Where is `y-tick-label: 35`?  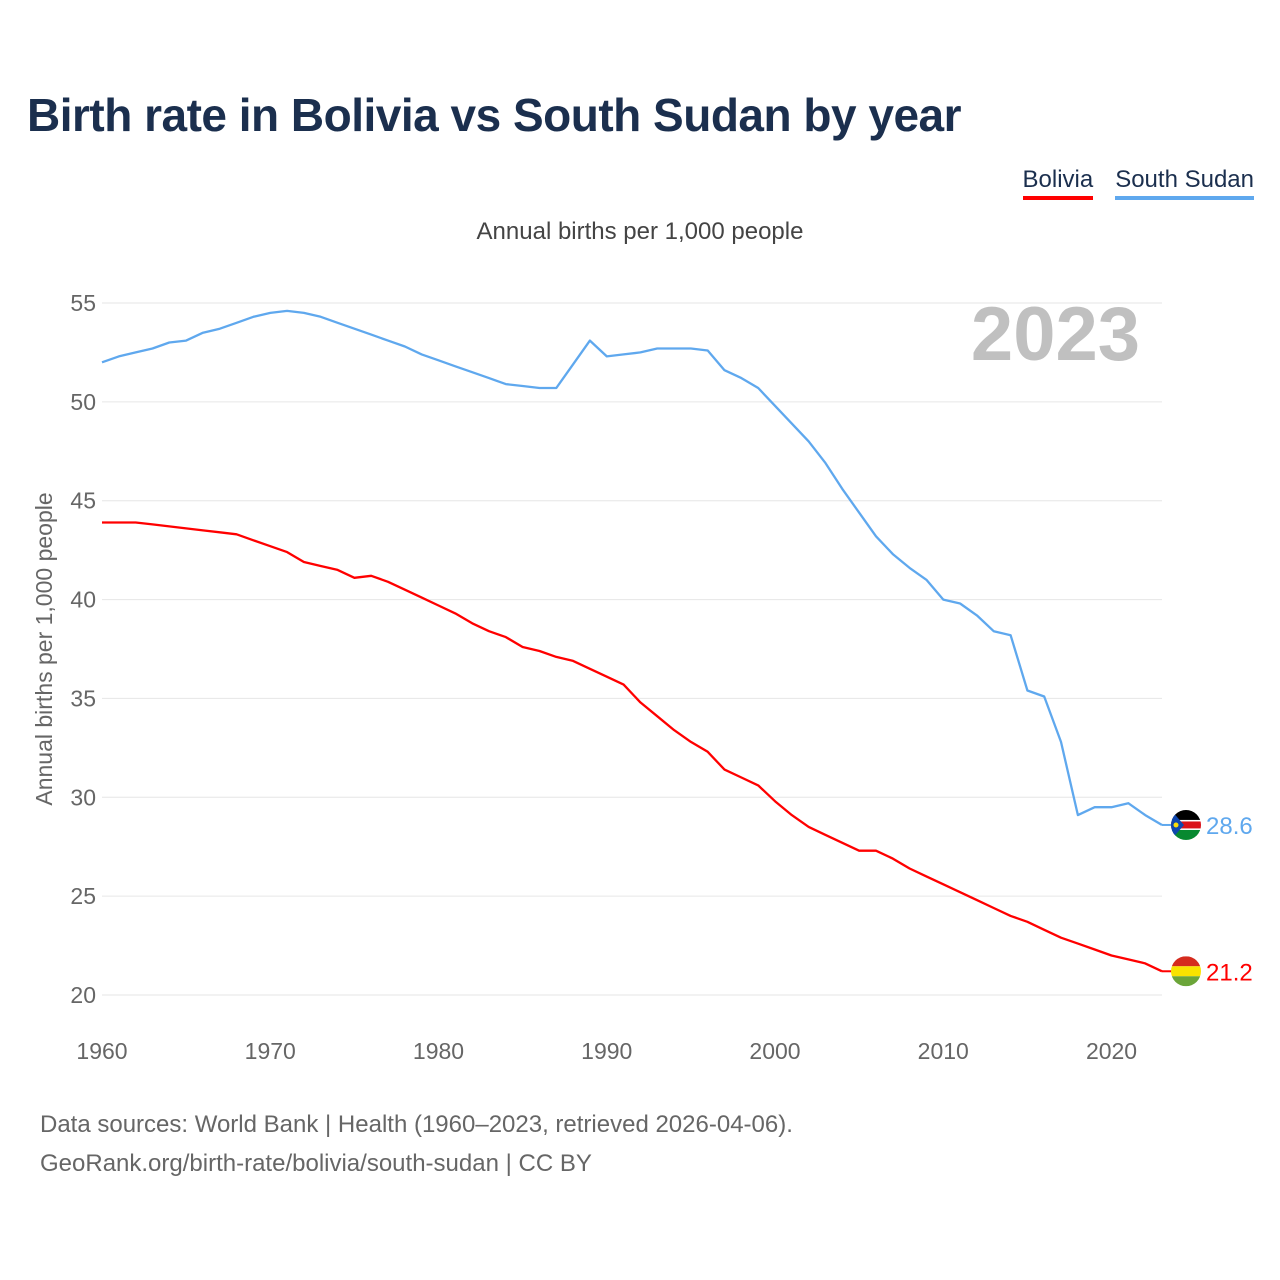 y-tick-label: 35 is located at coordinates (83, 698).